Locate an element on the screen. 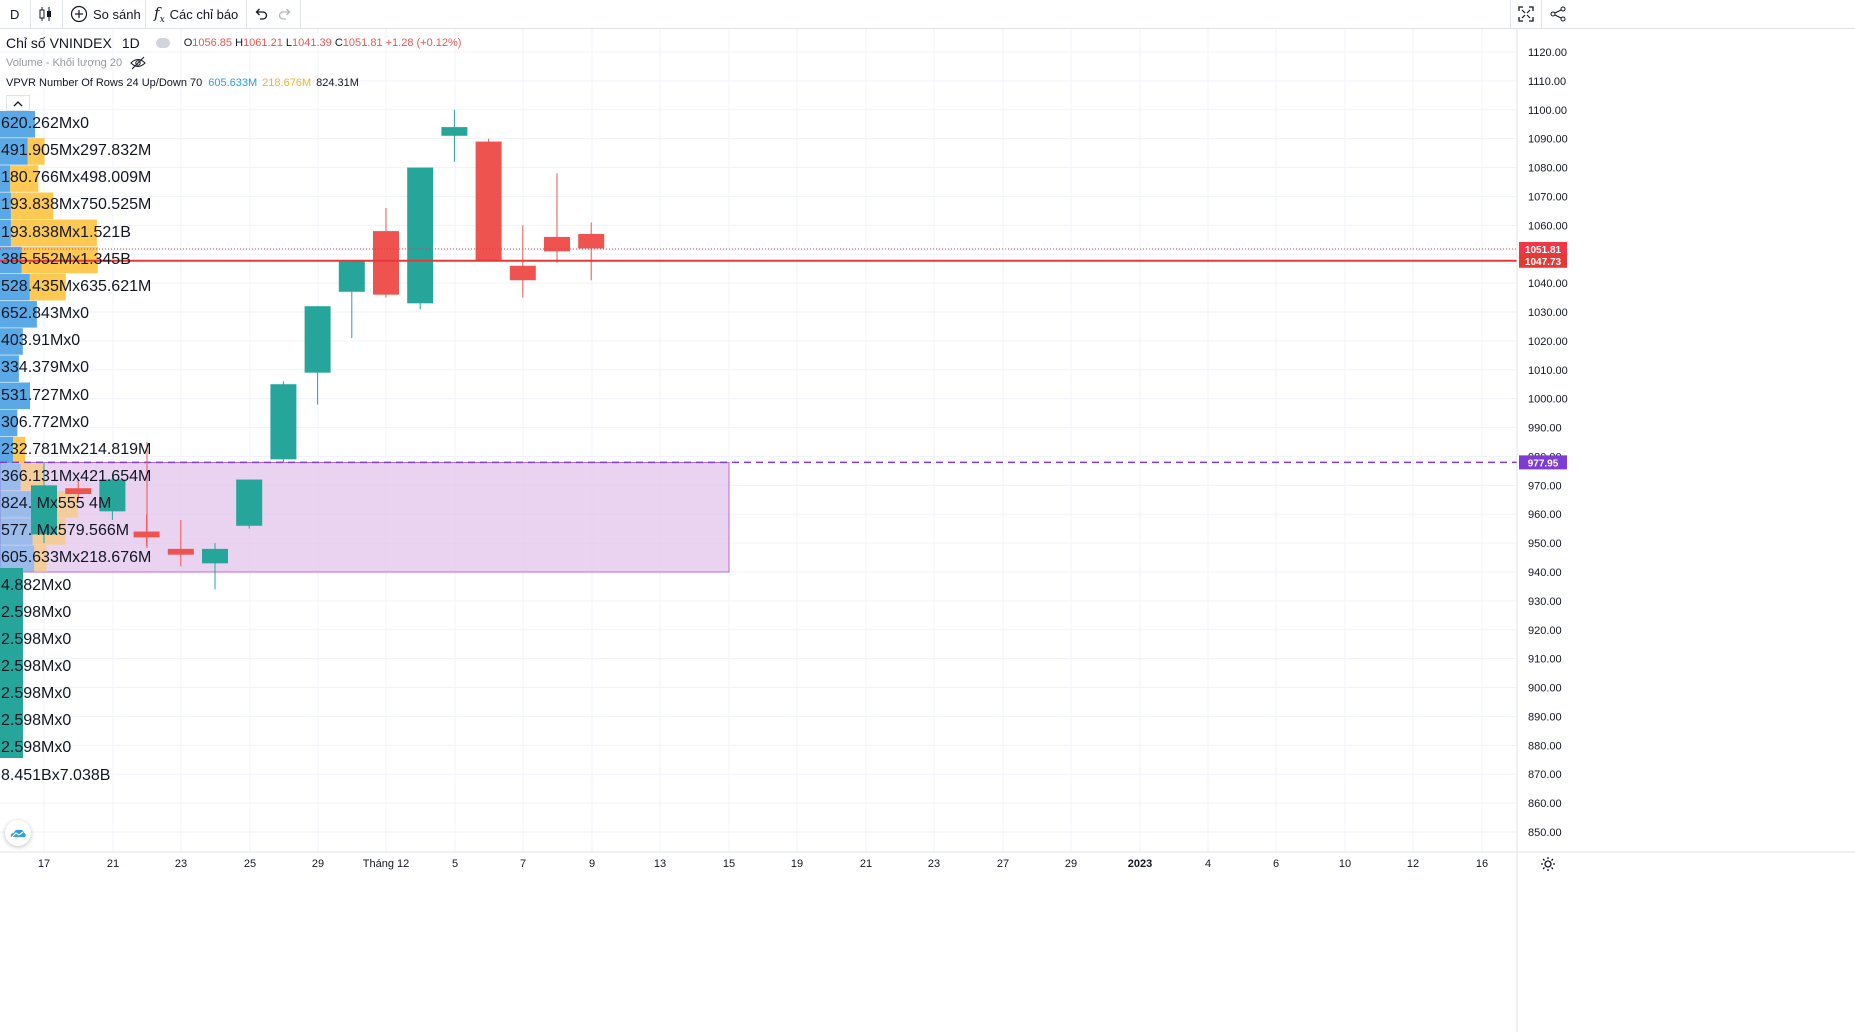 The height and width of the screenshot is (1032, 1855). logo-button is located at coordinates (18, 833).